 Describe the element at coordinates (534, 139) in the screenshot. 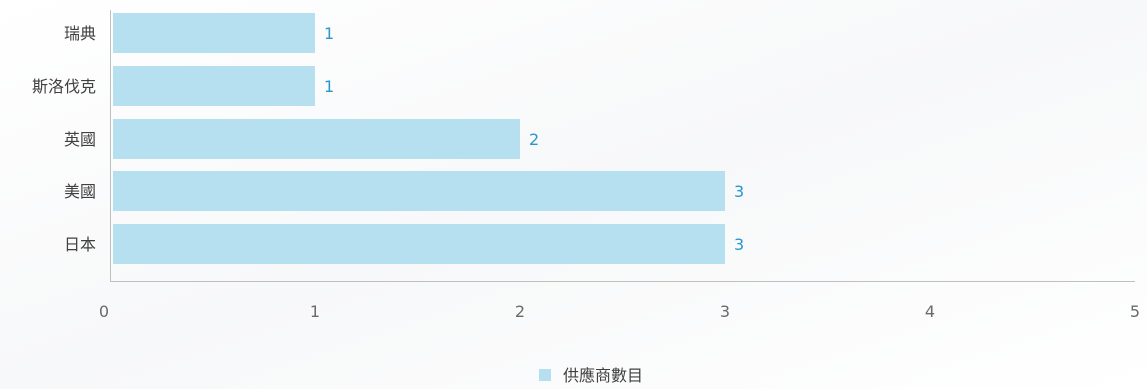

I see `data-label-3: 2` at that location.